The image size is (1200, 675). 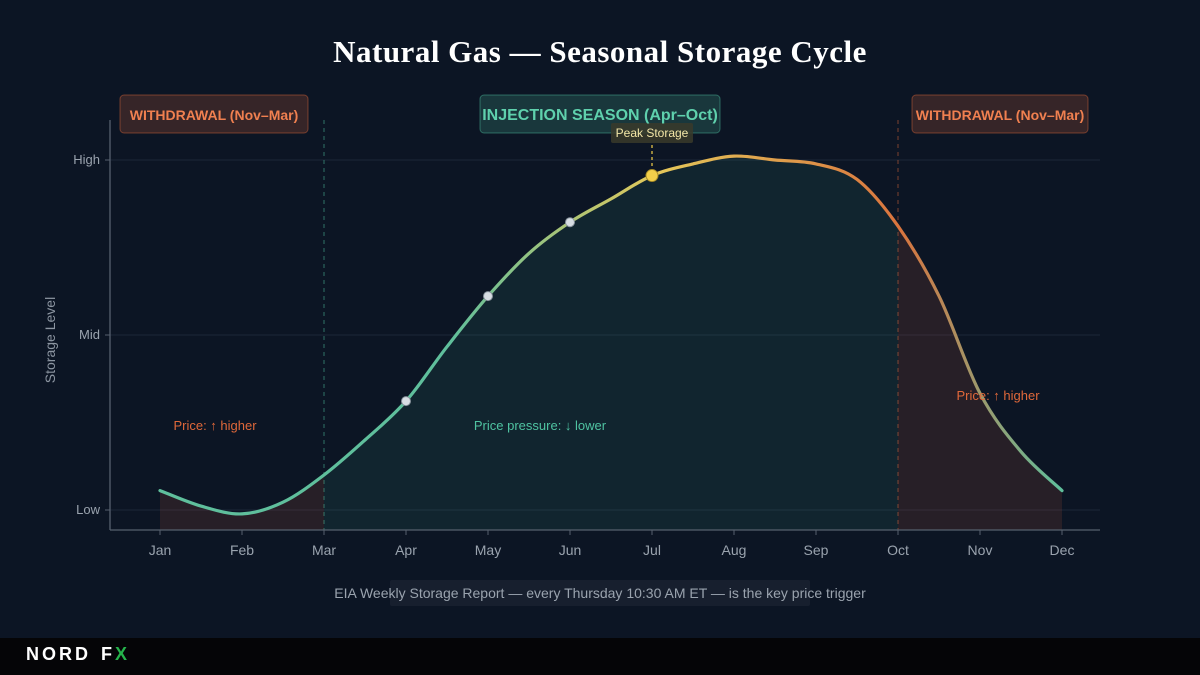 I want to click on x-tick-label: Jan, so click(x=160, y=550).